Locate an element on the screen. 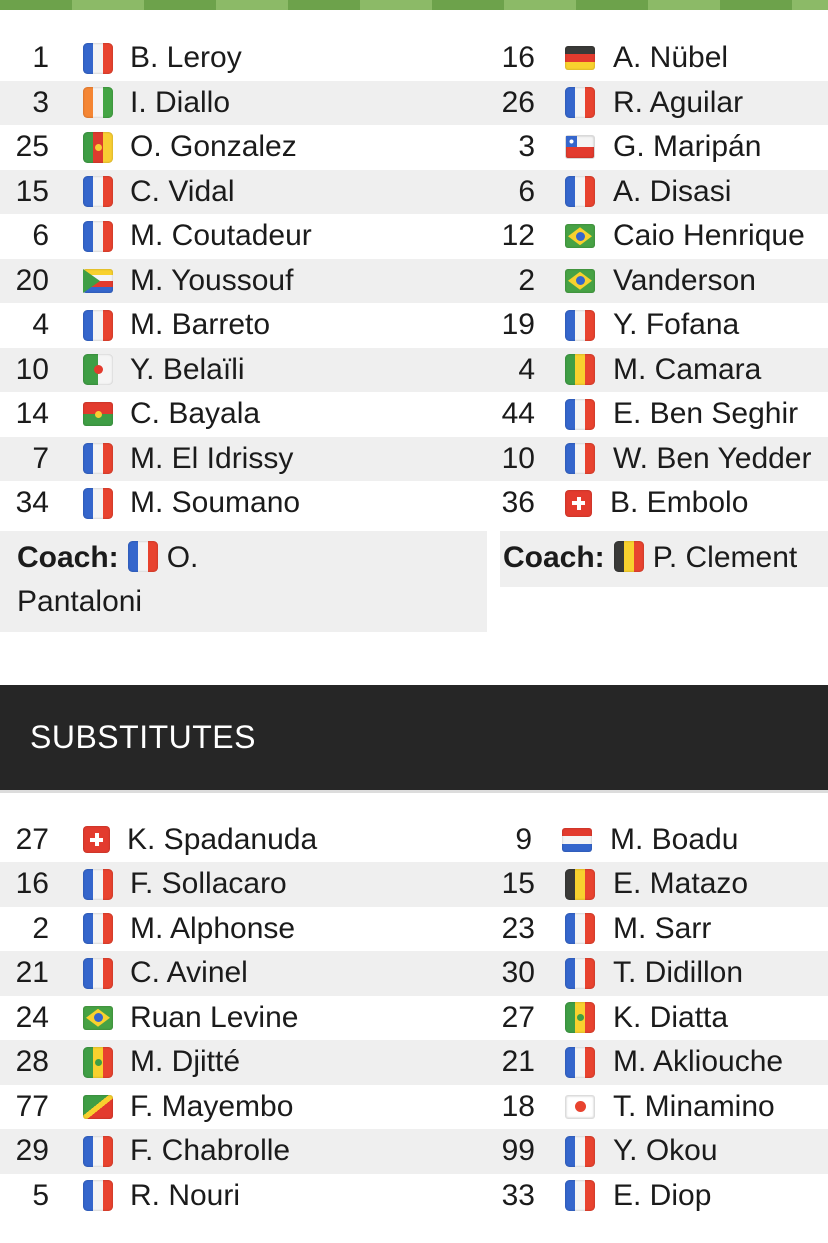 The height and width of the screenshot is (1243, 828). away-player-name: M. Camara is located at coordinates (687, 369).